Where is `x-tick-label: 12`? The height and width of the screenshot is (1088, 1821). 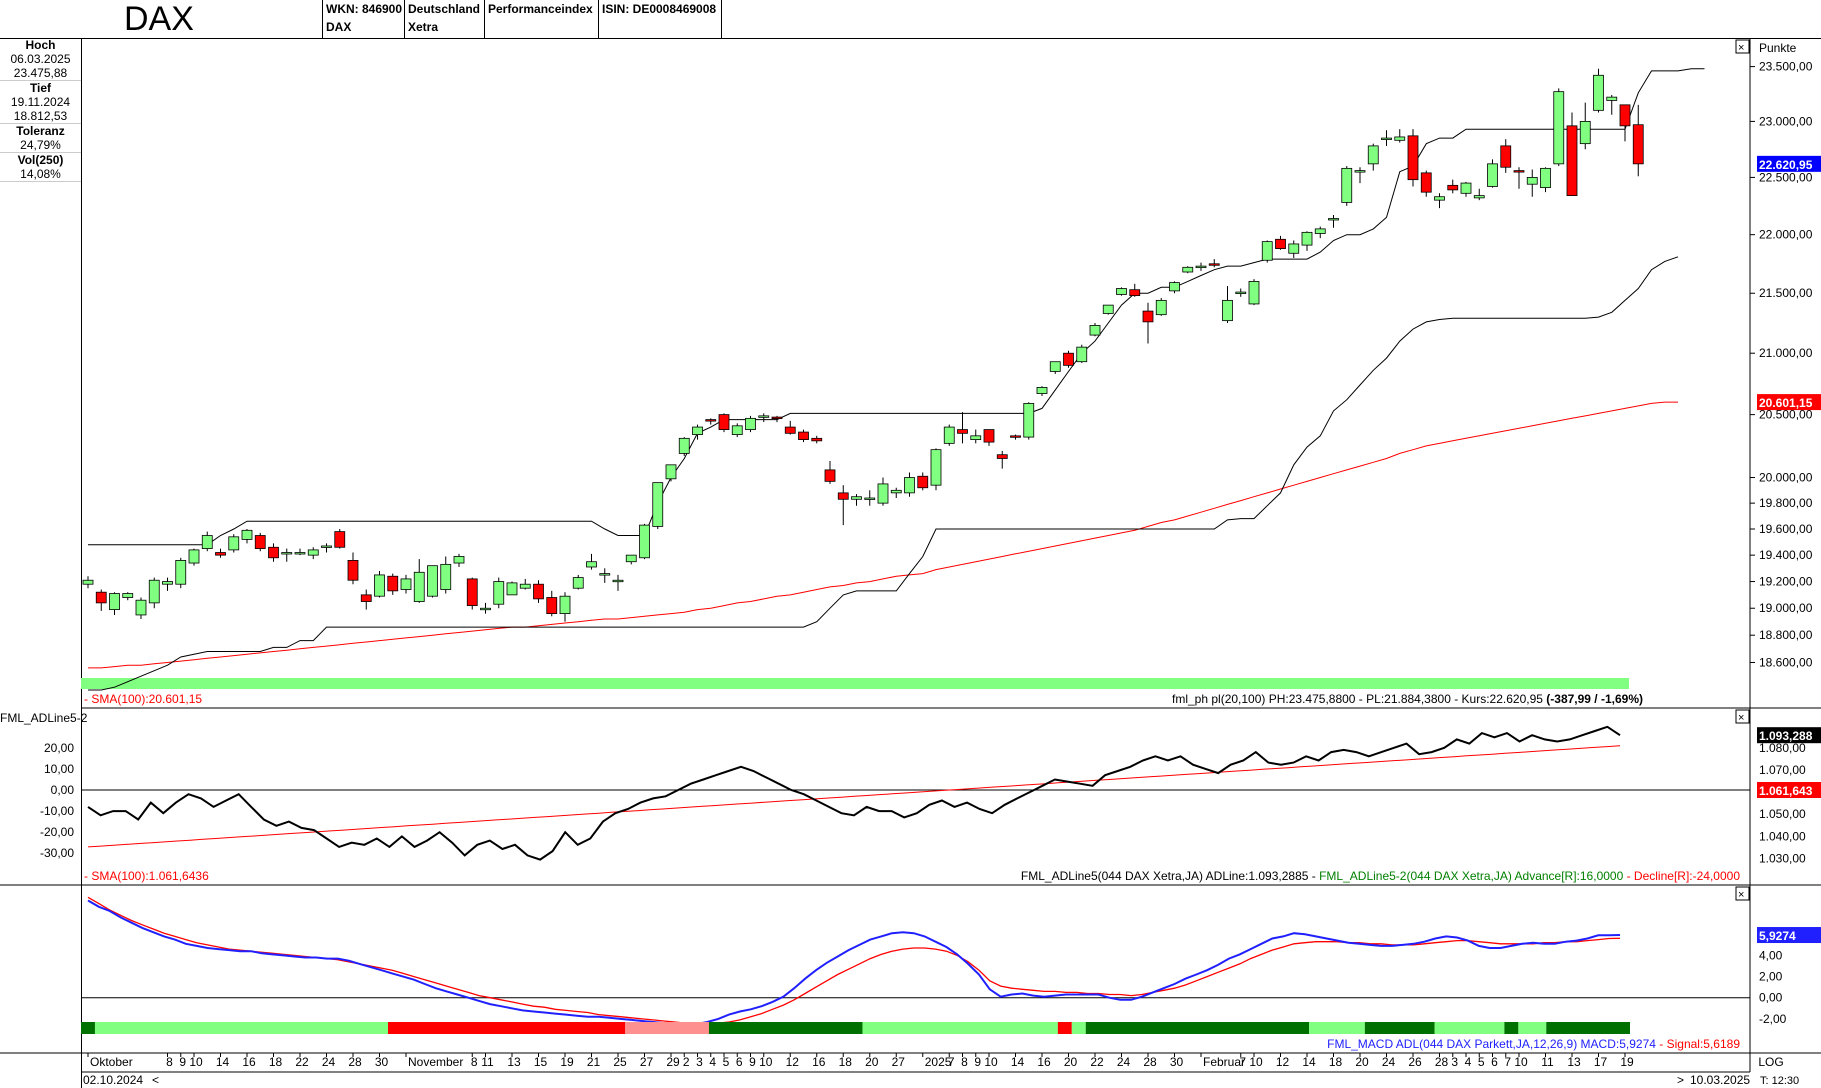
x-tick-label: 12 is located at coordinates (793, 1062).